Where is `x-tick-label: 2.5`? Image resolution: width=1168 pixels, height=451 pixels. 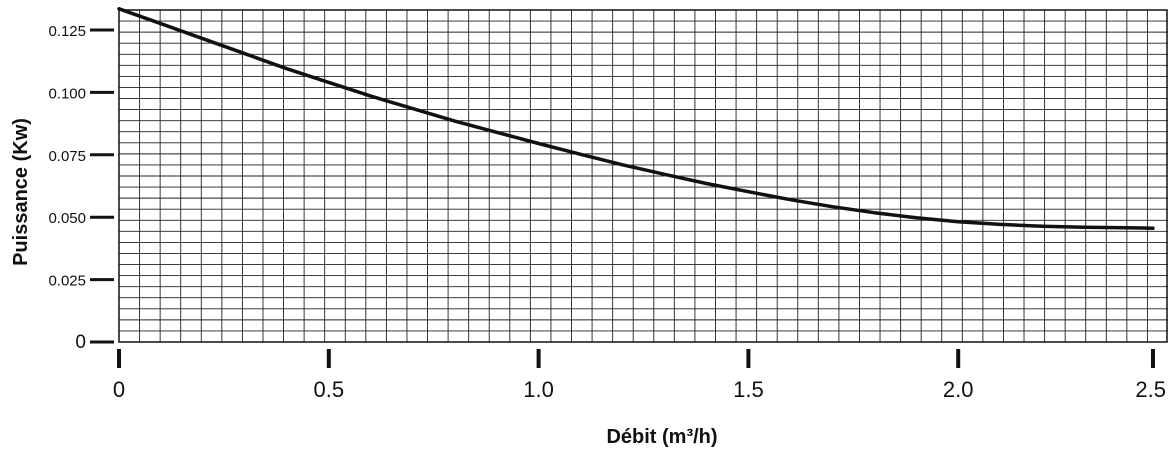 x-tick-label: 2.5 is located at coordinates (1150, 389).